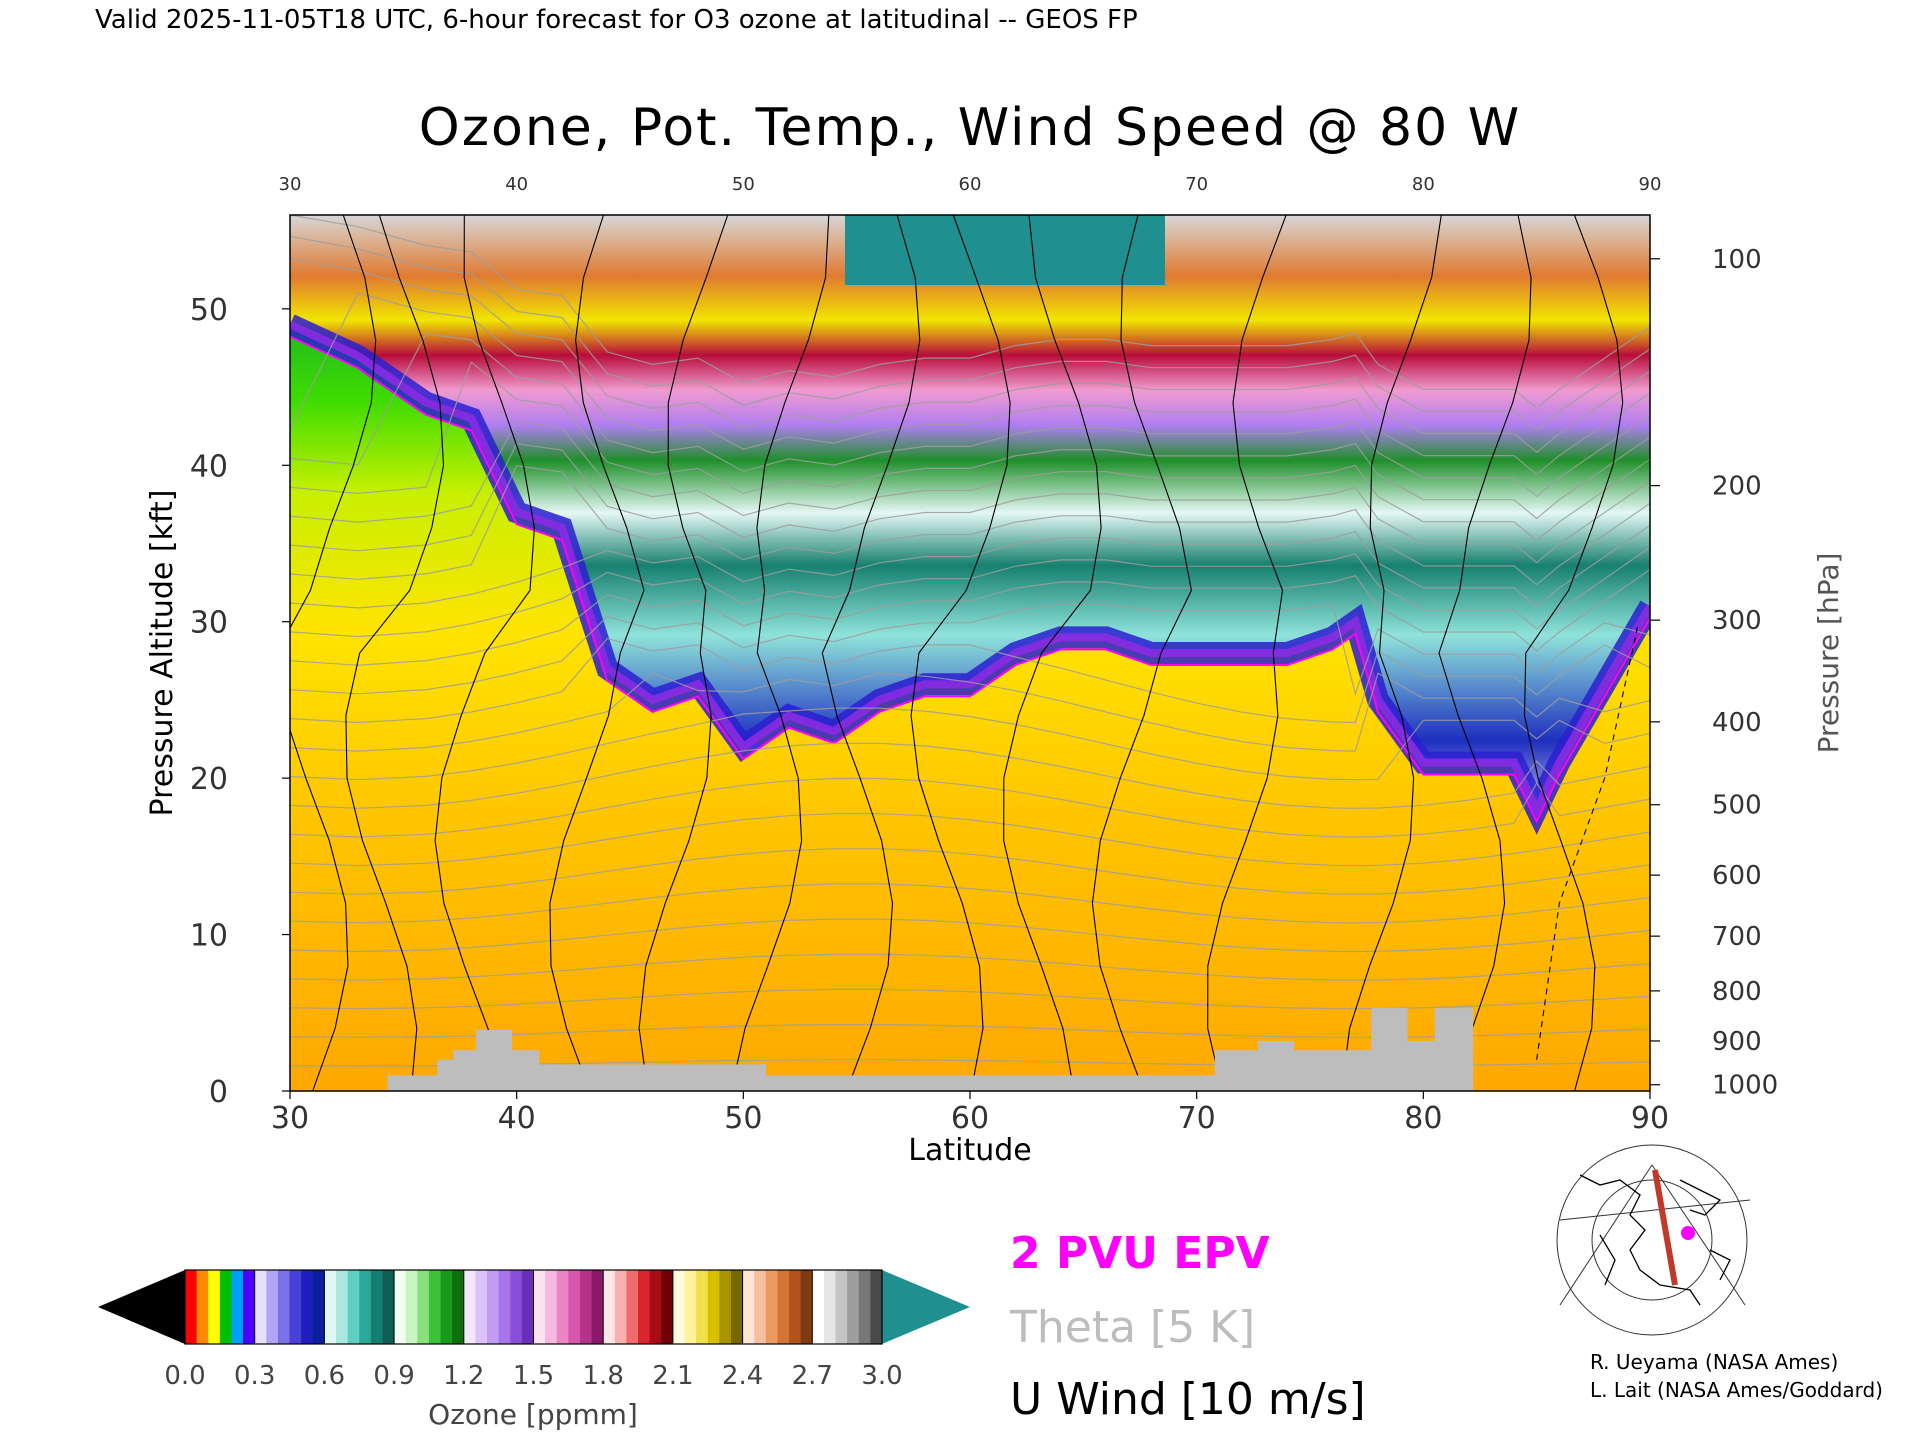 This screenshot has width=1920, height=1440. I want to click on colorbar-high-arrow, so click(926, 1307).